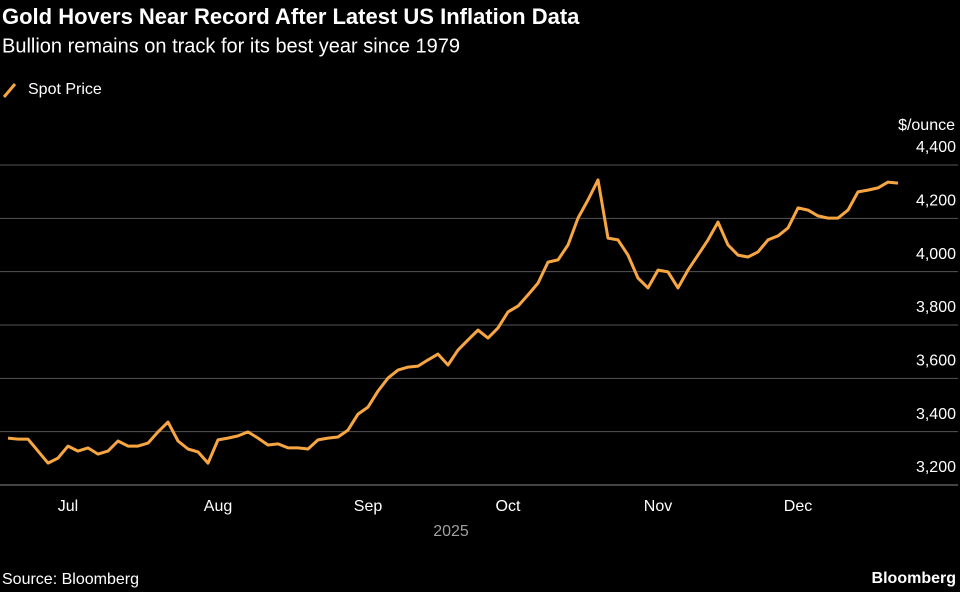  I want to click on x-tick-label: Sep, so click(368, 506).